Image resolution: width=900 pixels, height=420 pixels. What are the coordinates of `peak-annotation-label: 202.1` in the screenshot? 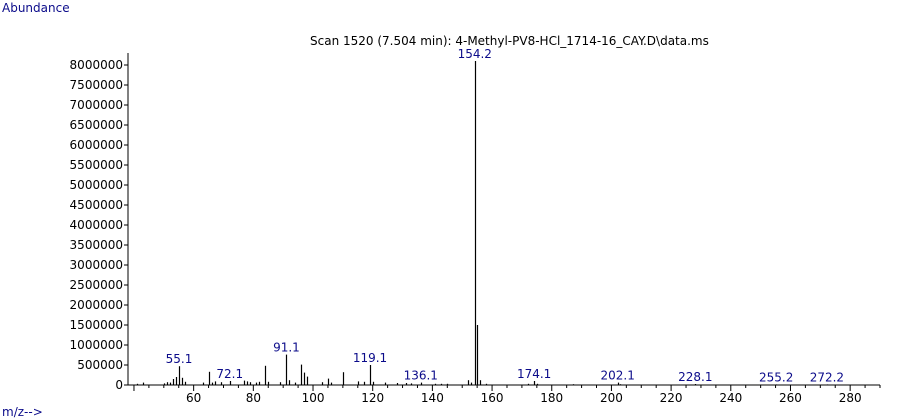 It's located at (618, 376).